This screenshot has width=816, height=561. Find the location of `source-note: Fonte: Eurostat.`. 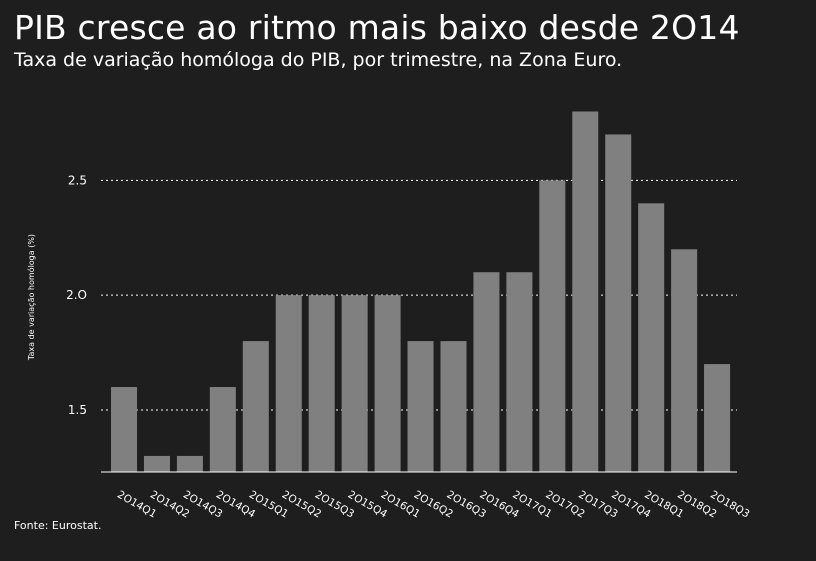

source-note: Fonte: Eurostat. is located at coordinates (58, 525).